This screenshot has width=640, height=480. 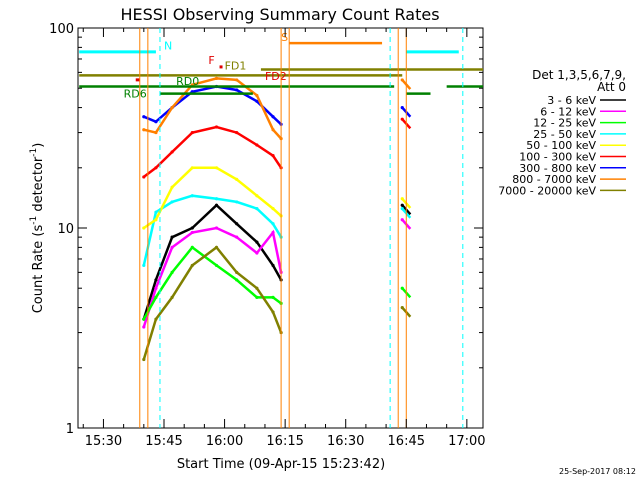 I want to click on legend-label: 3 - 6 keV, so click(x=571, y=100).